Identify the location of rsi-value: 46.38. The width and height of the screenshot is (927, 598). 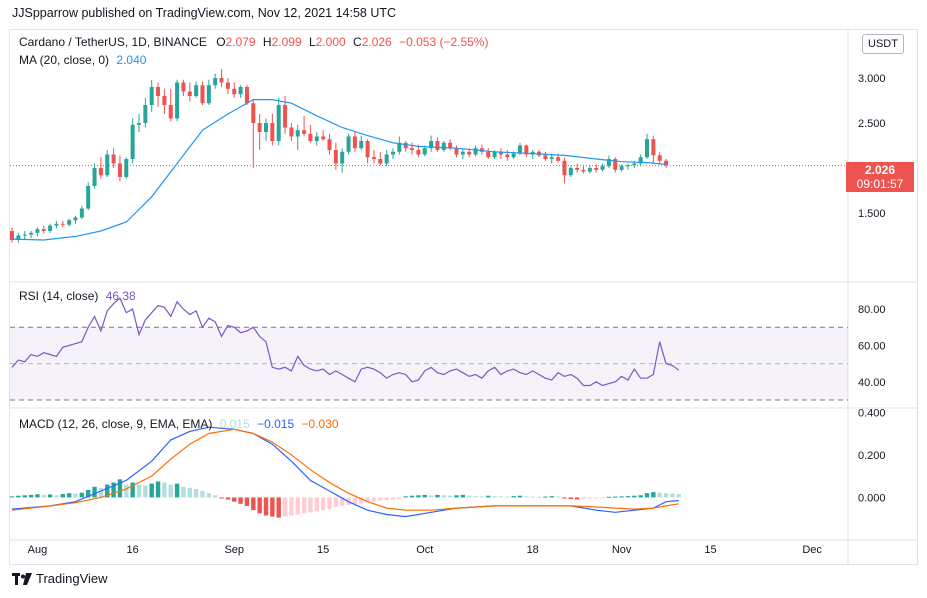
(120, 296).